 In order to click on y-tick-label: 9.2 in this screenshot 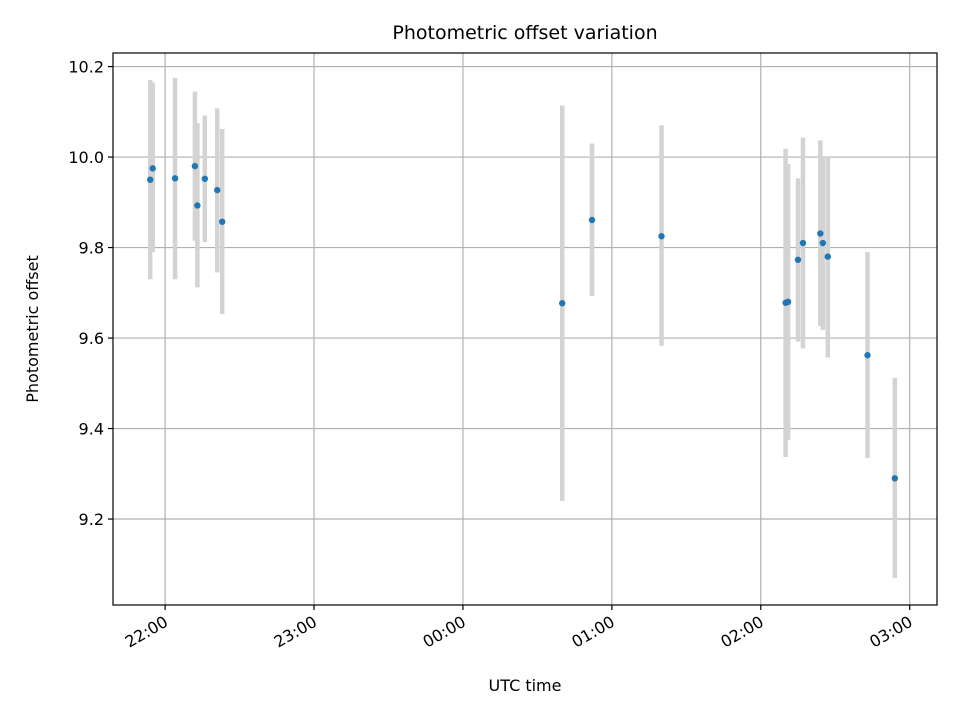, I will do `click(91, 519)`.